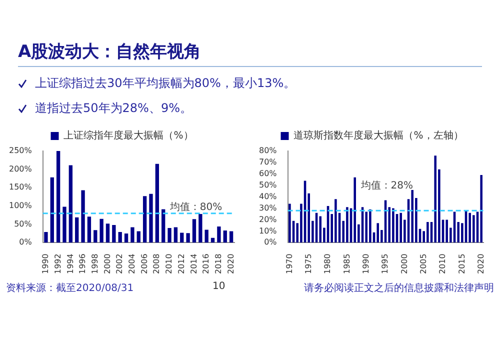 This screenshot has height=362, width=500. Describe the element at coordinates (399, 288) in the screenshot. I see `text: 请务必阅读正文之后的信息披露和法律声明` at that location.